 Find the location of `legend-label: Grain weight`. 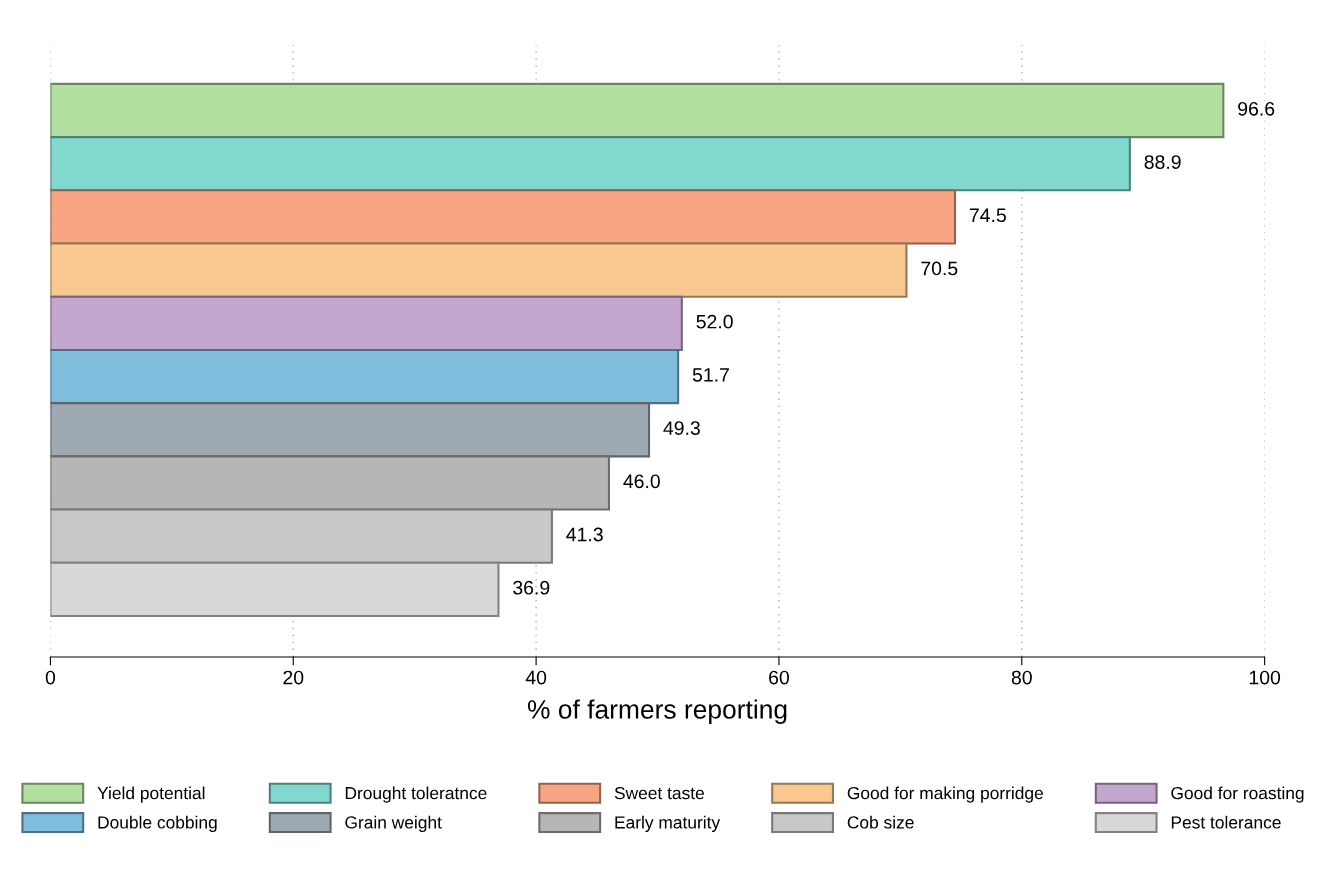

legend-label: Grain weight is located at coordinates (393, 824).